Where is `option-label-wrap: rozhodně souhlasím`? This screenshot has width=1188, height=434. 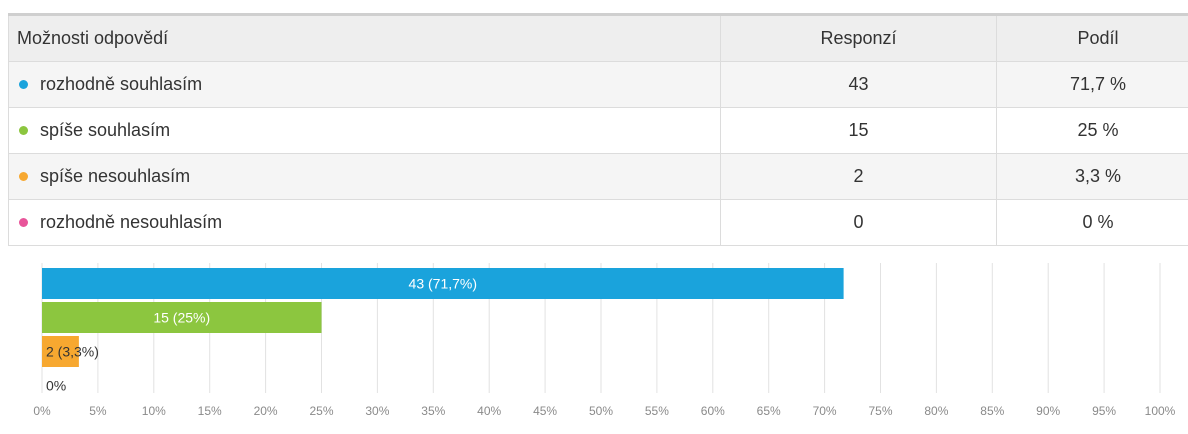 option-label-wrap: rozhodně souhlasím is located at coordinates (368, 84).